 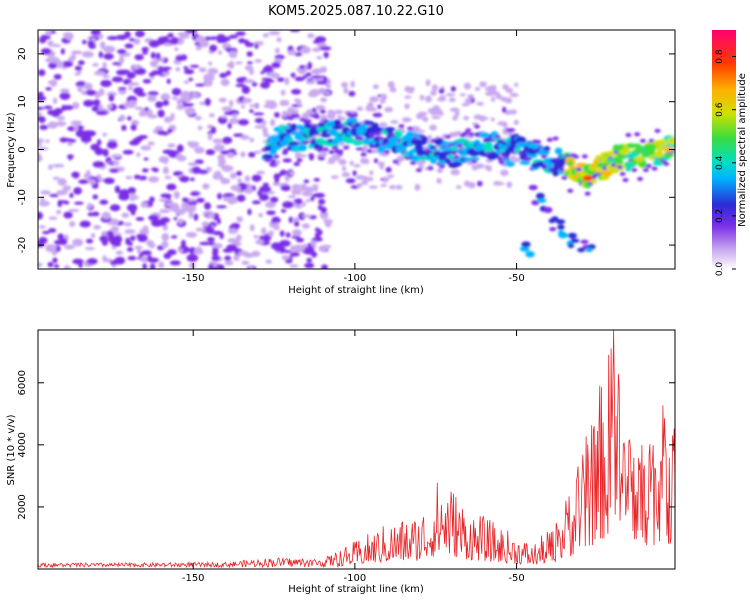 I want to click on snr-x-tick-label: -50, so click(x=516, y=578).